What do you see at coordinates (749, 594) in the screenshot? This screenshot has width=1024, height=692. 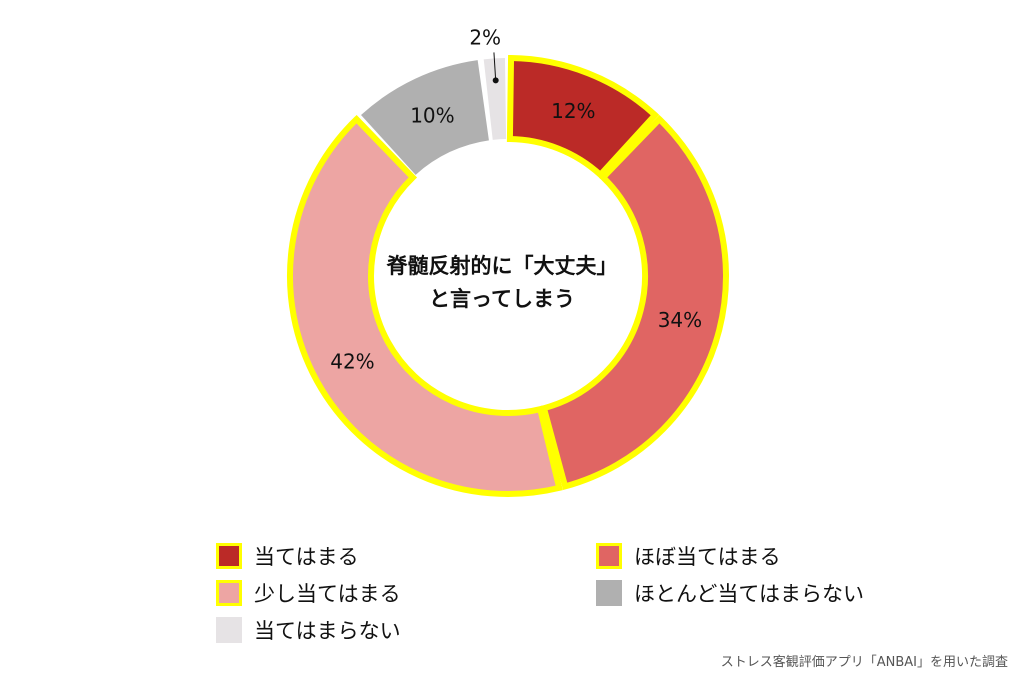 I see `legend-label-hotondo-atehamaranai: ほとんど当てはまらない` at bounding box center [749, 594].